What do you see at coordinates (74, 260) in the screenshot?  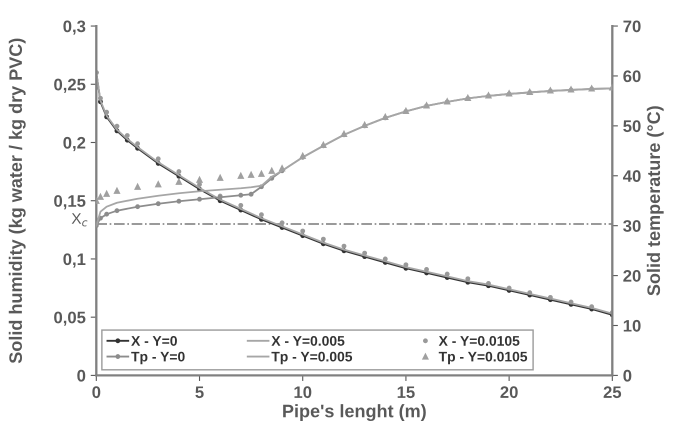 I see `y-tick-label: 0,1` at bounding box center [74, 260].